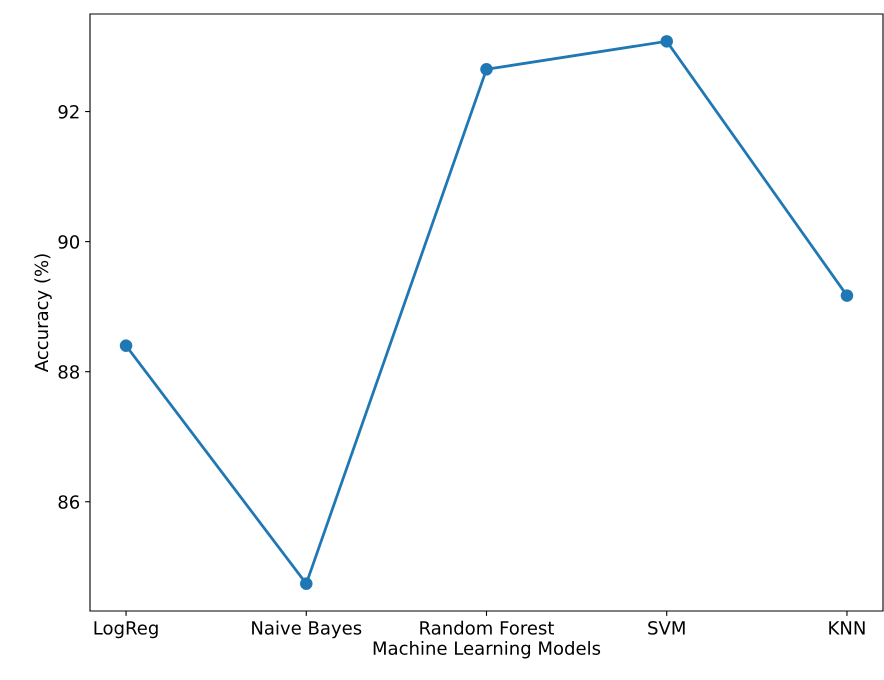 This screenshot has height=680, width=884. Describe the element at coordinates (487, 649) in the screenshot. I see `x-axis-title: Machine Learning Models` at that location.